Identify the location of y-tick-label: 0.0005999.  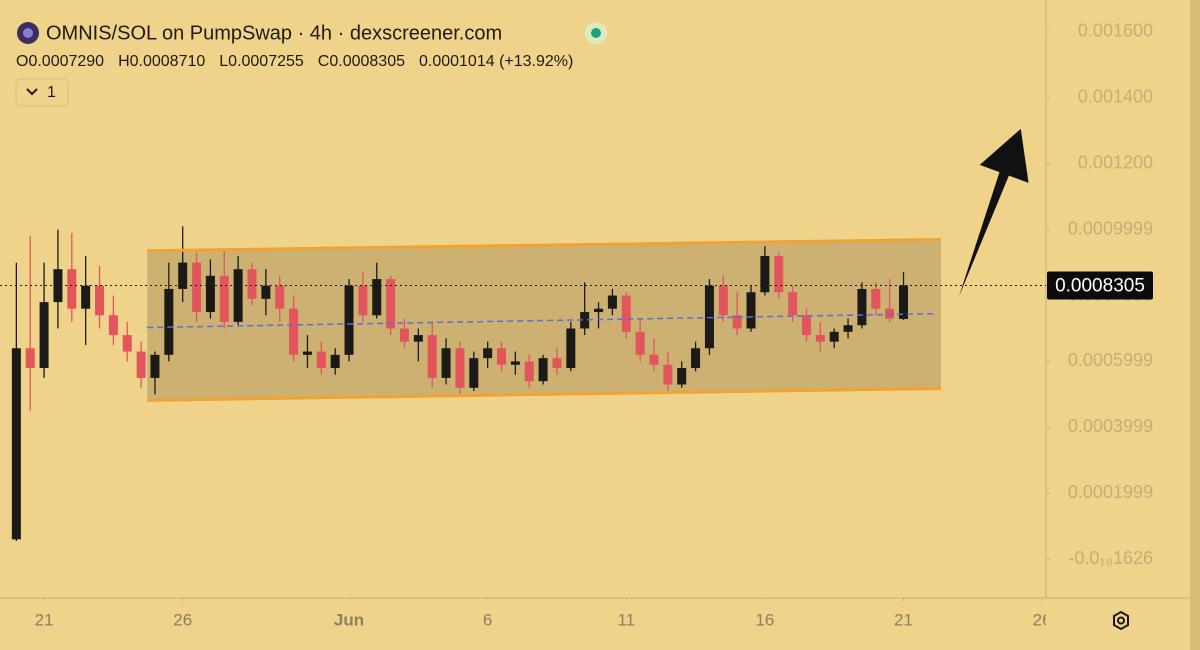
(1110, 360).